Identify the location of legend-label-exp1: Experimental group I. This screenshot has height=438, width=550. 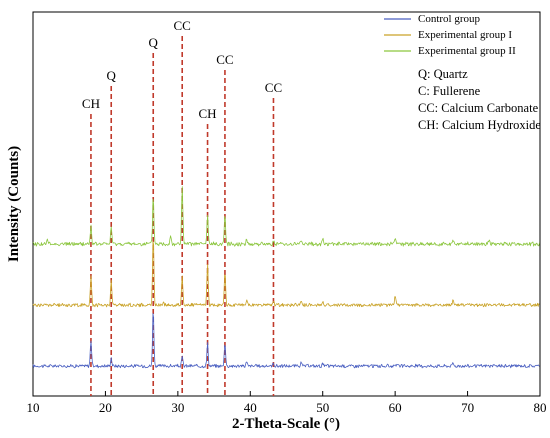
(465, 35).